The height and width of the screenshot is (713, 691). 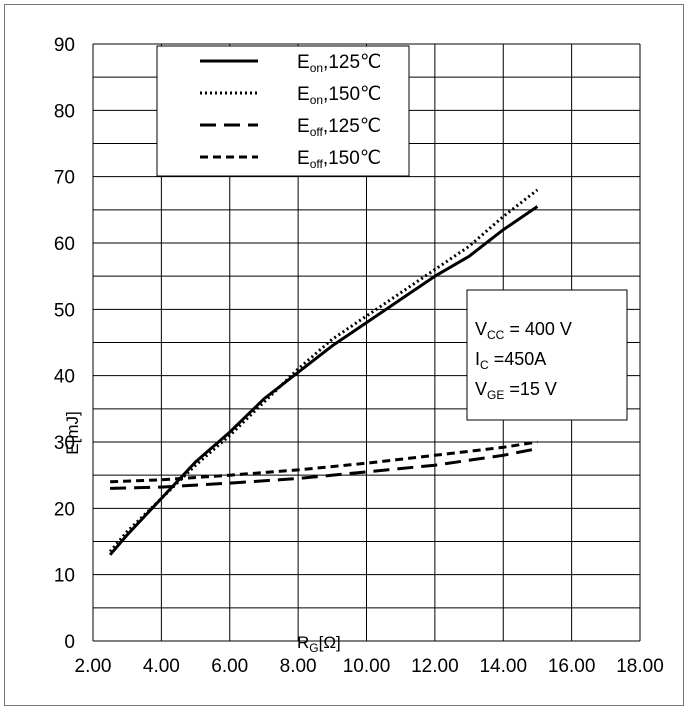 What do you see at coordinates (64, 576) in the screenshot?
I see `y-tick-label: 10` at bounding box center [64, 576].